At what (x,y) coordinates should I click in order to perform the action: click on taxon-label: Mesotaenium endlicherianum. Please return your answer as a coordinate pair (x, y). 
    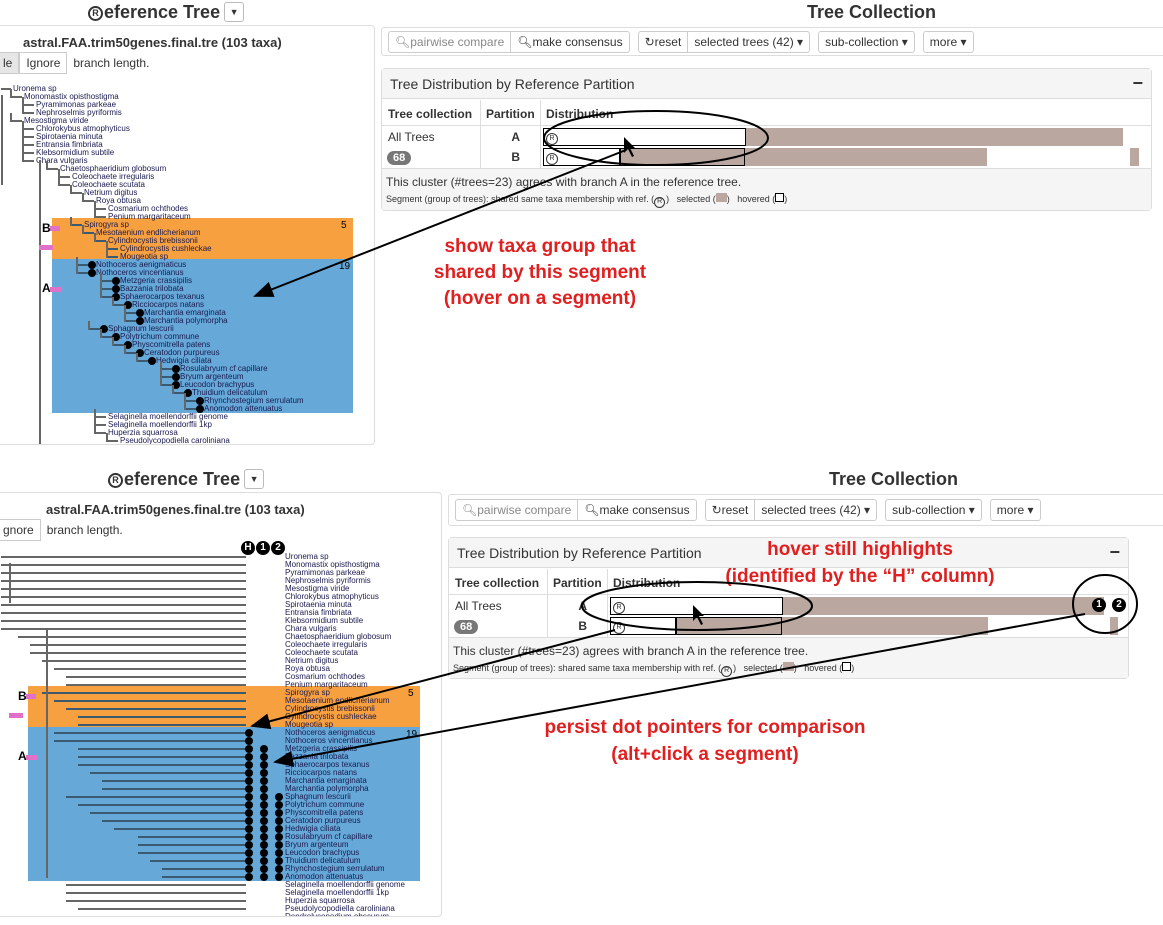
    Looking at the image, I should click on (148, 232).